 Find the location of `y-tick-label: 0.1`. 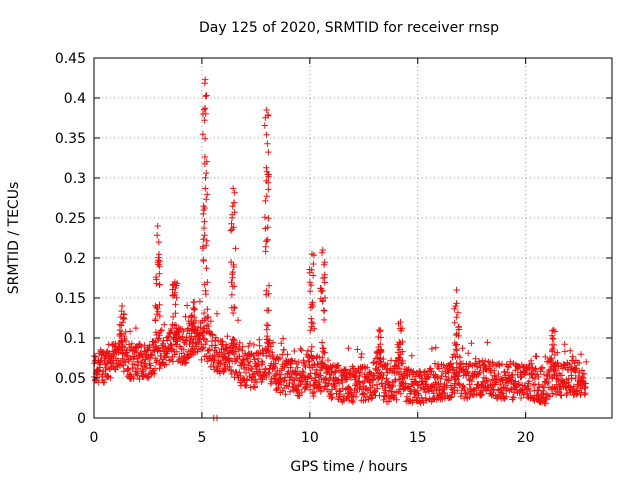

y-tick-label: 0.1 is located at coordinates (75, 339).